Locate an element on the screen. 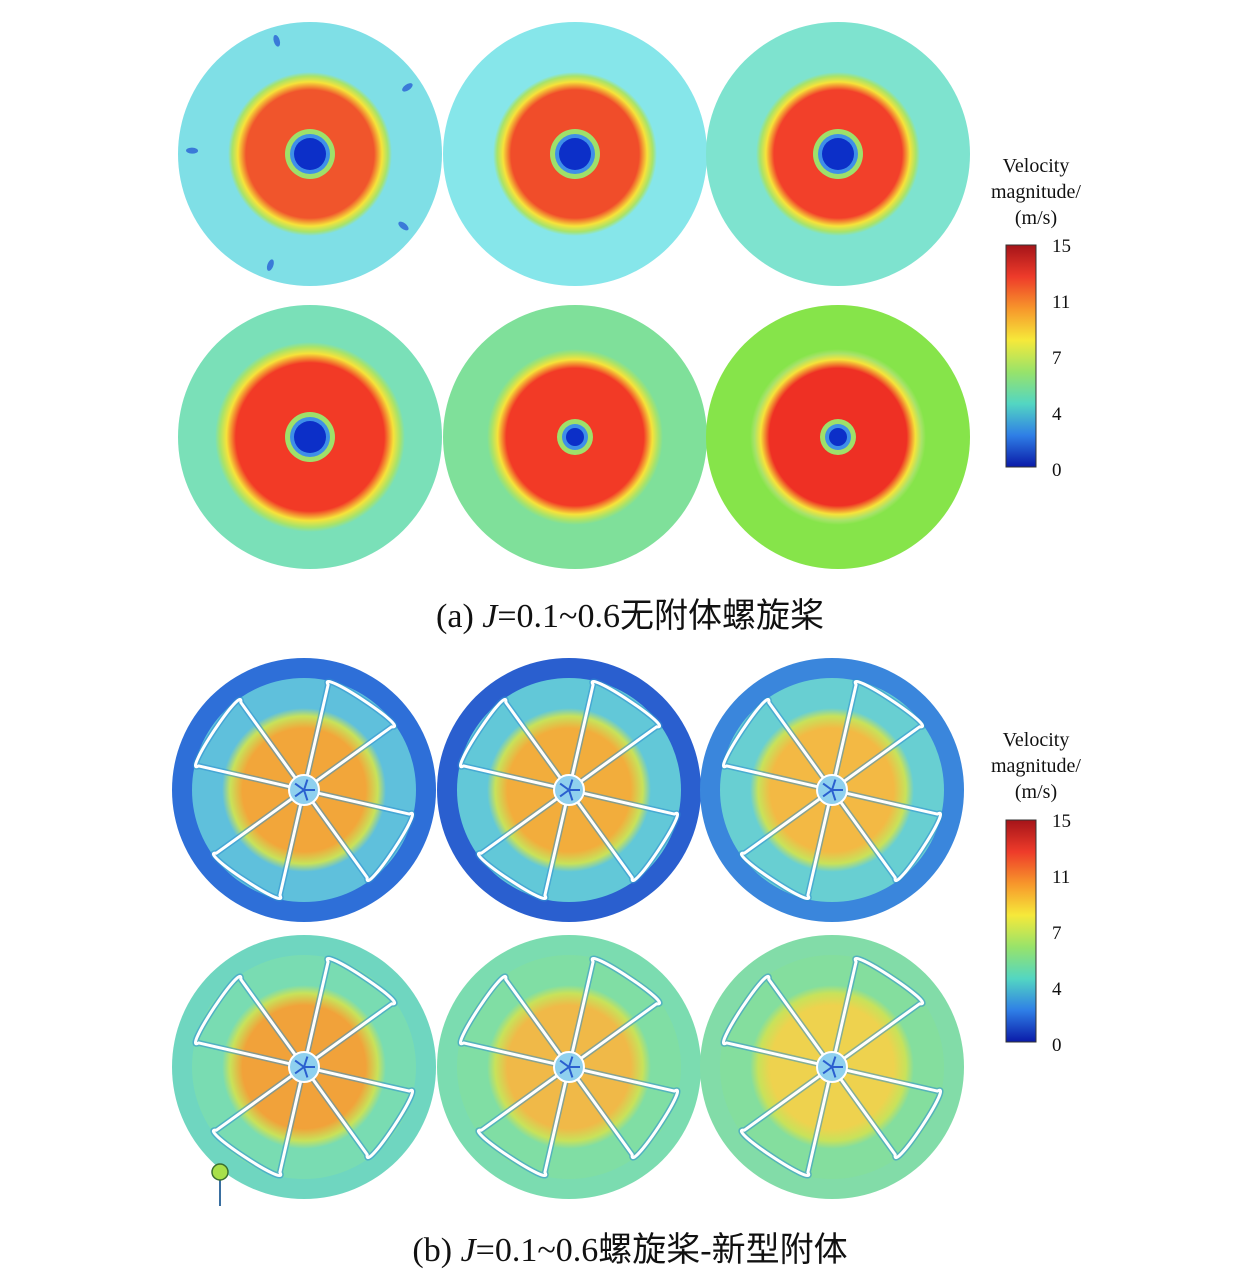 This screenshot has height=1284, width=1260. panel-b-caption: (b) J=0.1~0.6螺旋桨-新型附体 is located at coordinates (630, 1246).